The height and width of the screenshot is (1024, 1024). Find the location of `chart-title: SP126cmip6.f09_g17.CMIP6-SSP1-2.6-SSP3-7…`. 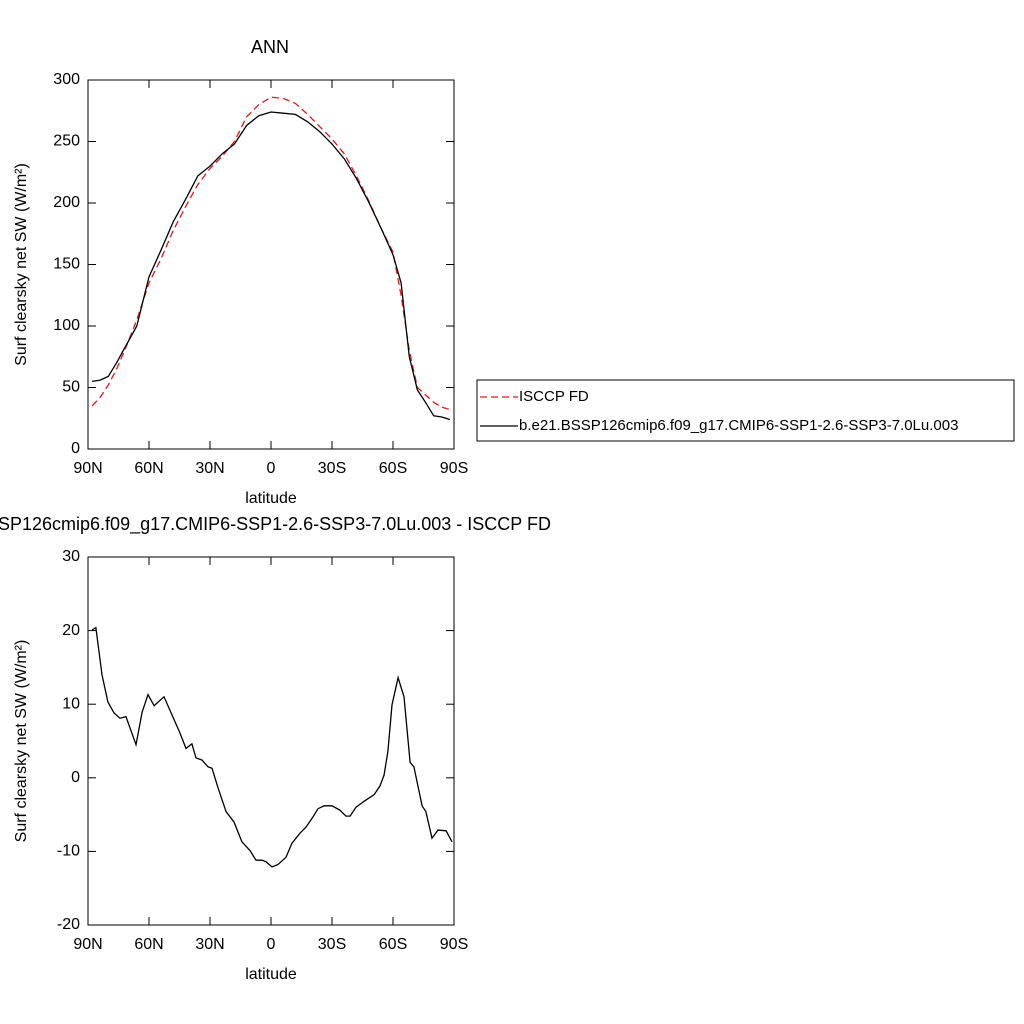

chart-title: SP126cmip6.f09_g17.CMIP6-SSP1-2.6-SSP3-7… is located at coordinates (275, 524).